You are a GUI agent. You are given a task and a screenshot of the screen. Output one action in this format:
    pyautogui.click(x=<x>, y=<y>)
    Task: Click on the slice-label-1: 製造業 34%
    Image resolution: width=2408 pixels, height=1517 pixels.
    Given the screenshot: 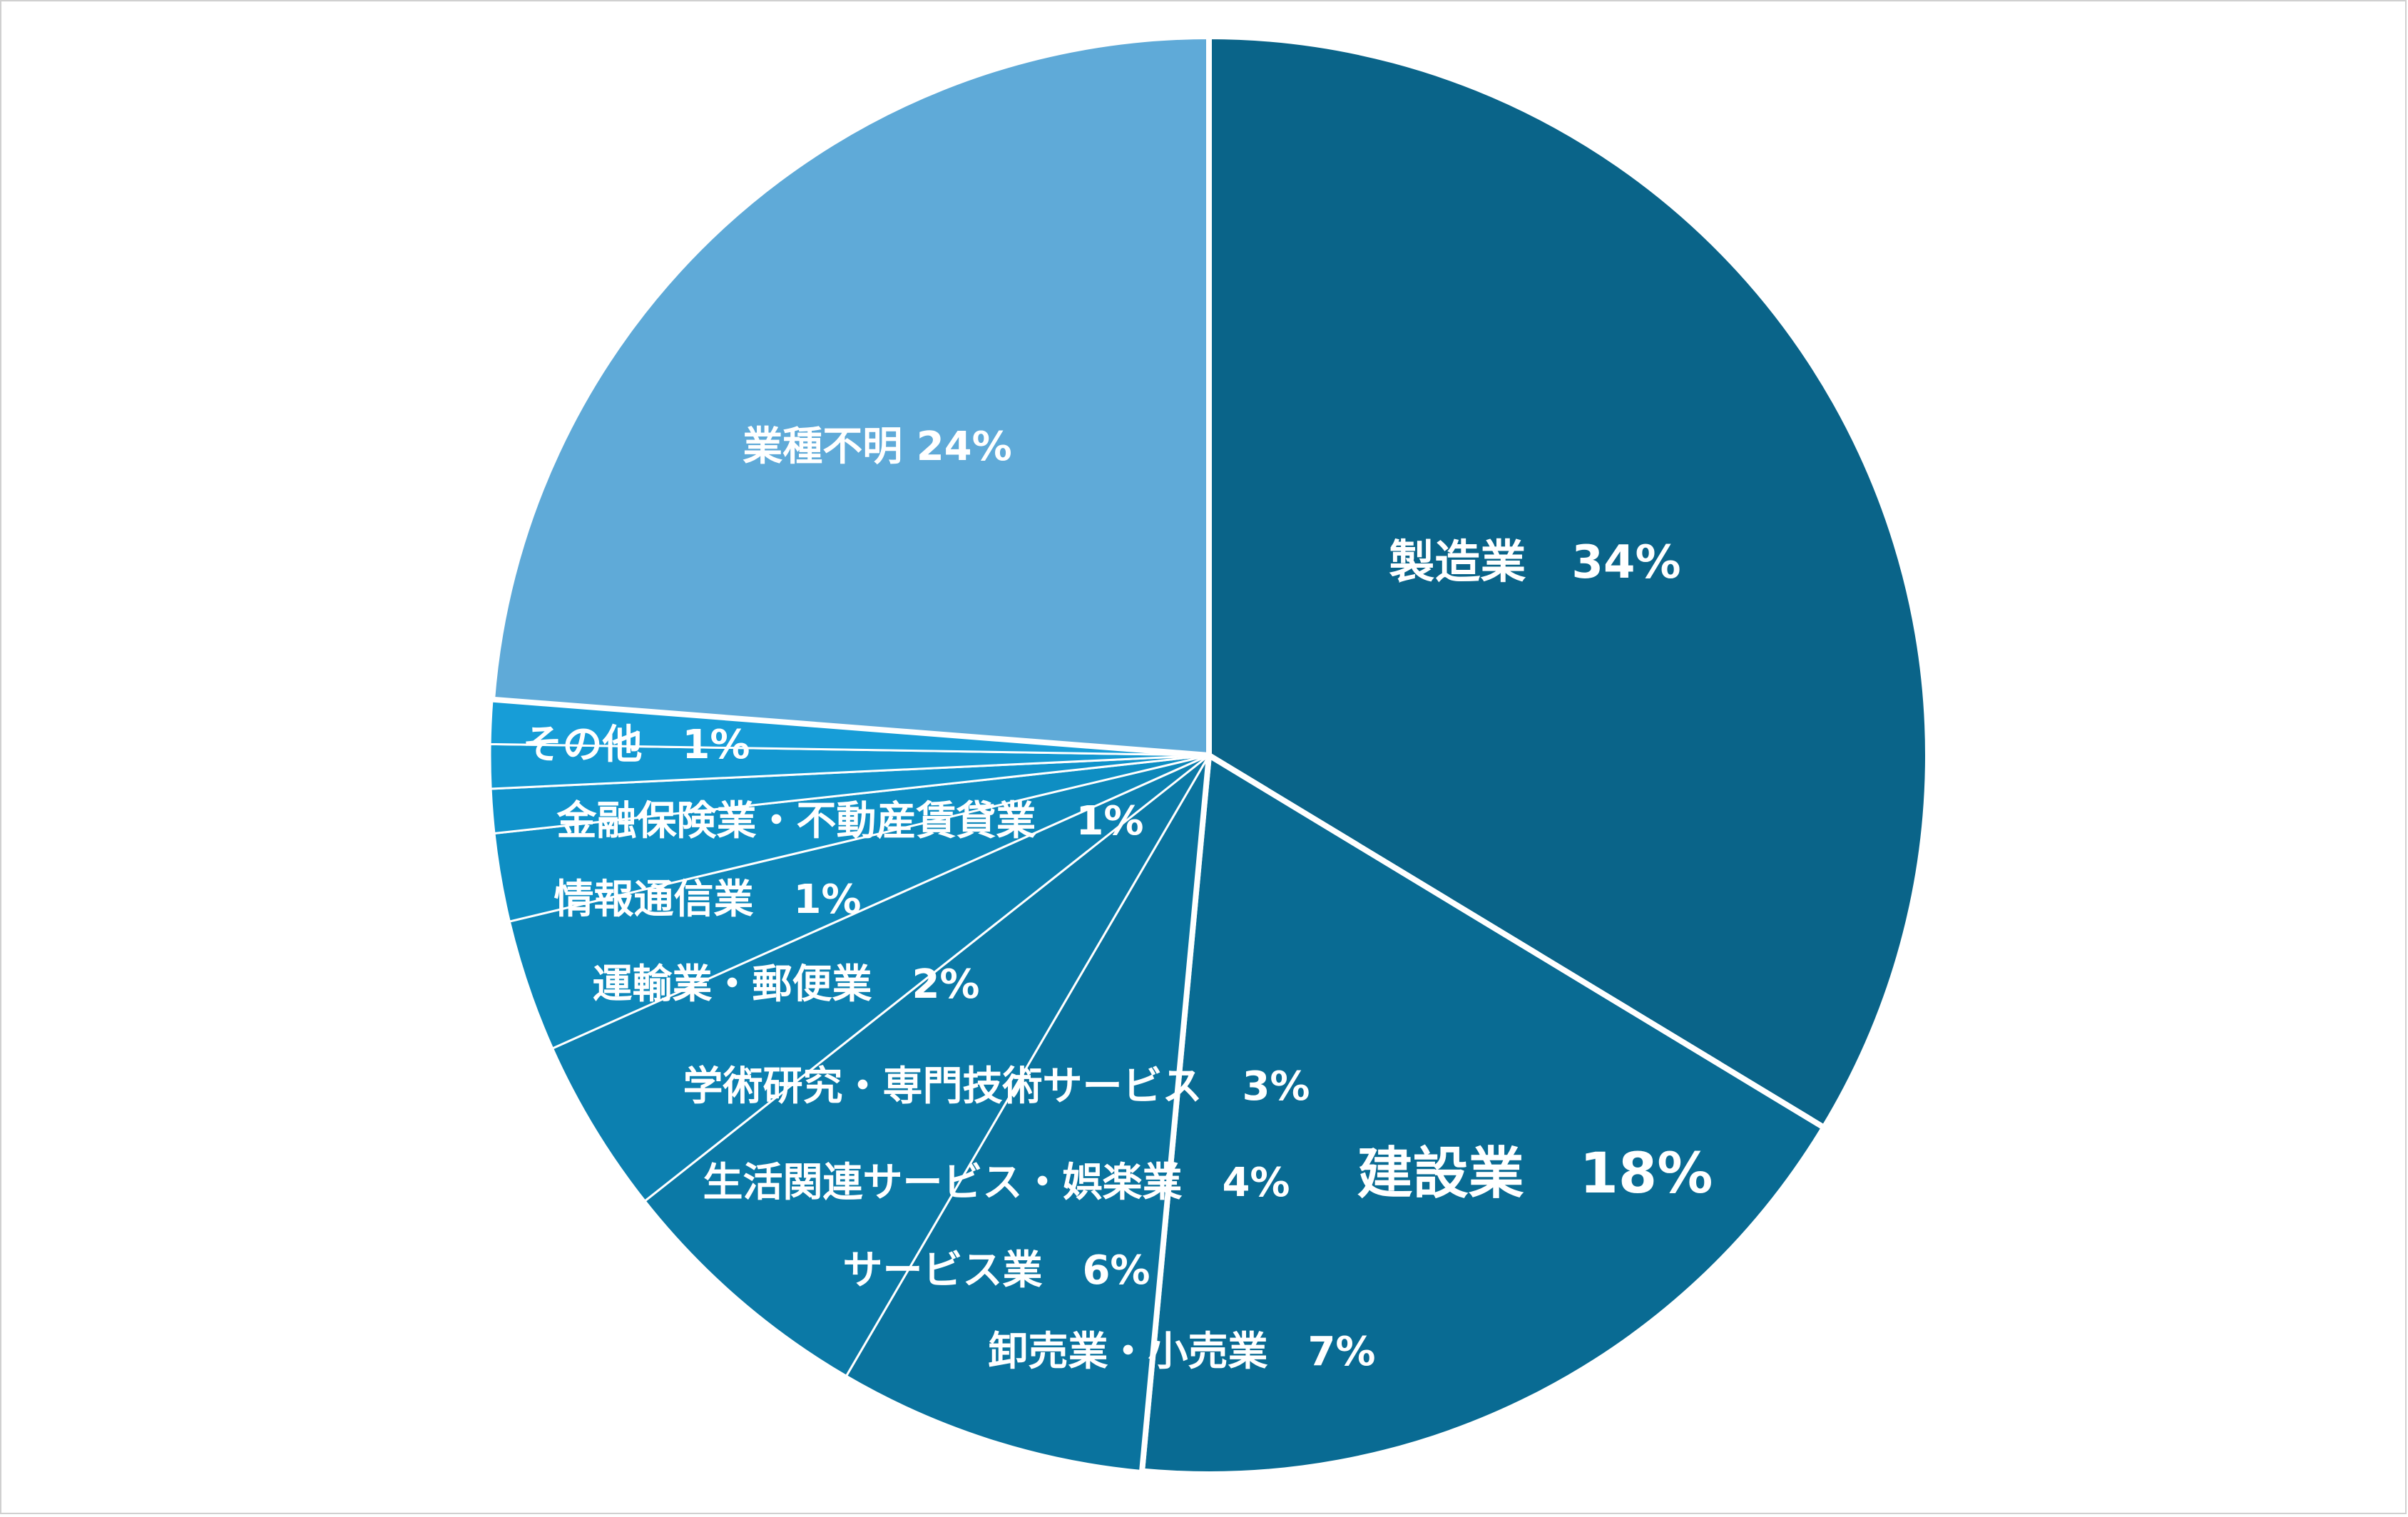 What is the action you would take?
    pyautogui.click(x=1534, y=562)
    